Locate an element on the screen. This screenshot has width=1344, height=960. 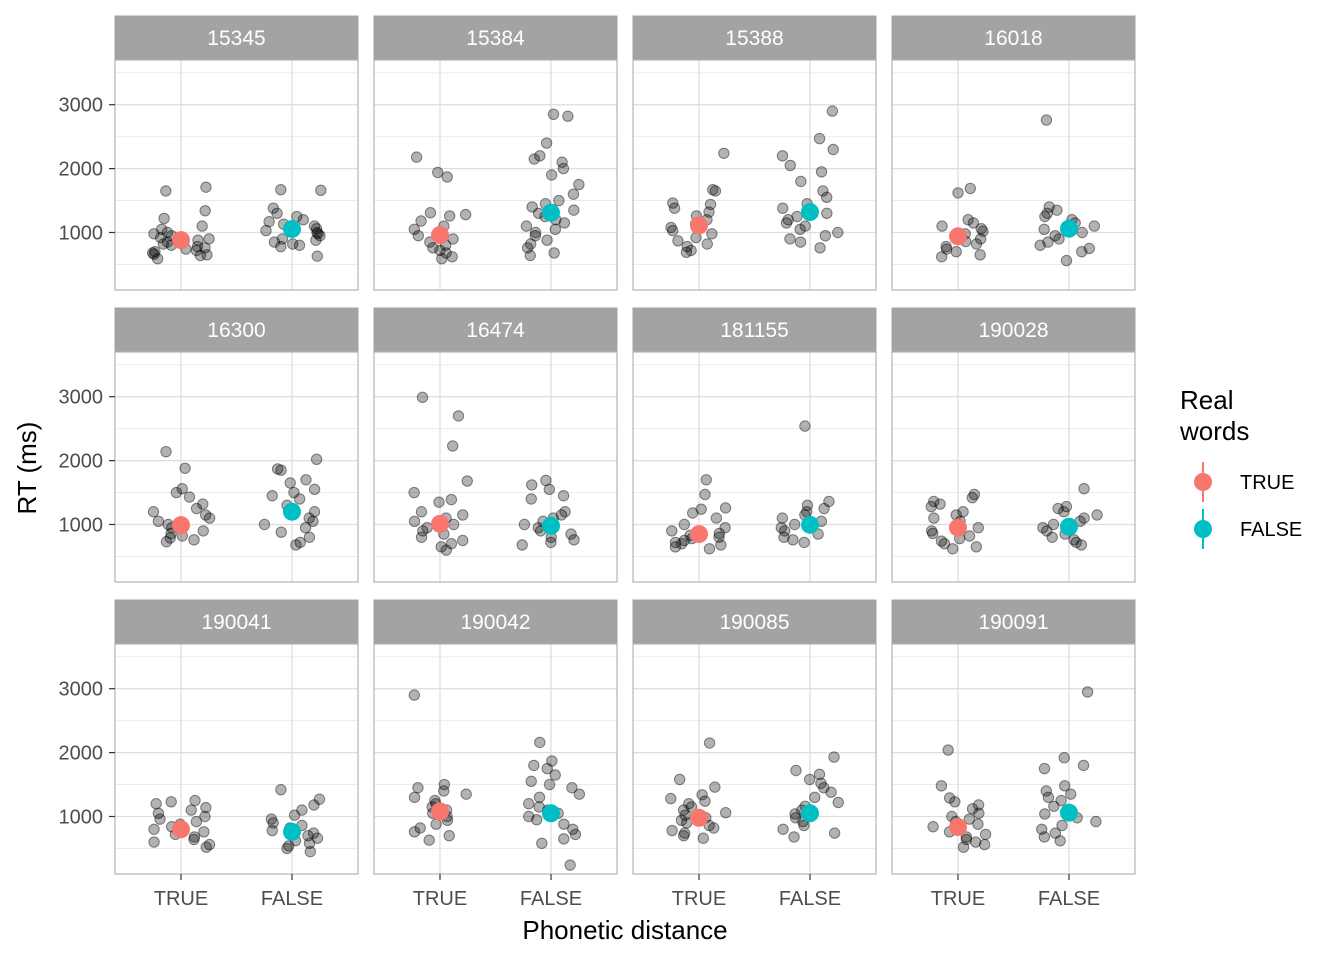
panel-strip-label: 16018 is located at coordinates (1013, 38).